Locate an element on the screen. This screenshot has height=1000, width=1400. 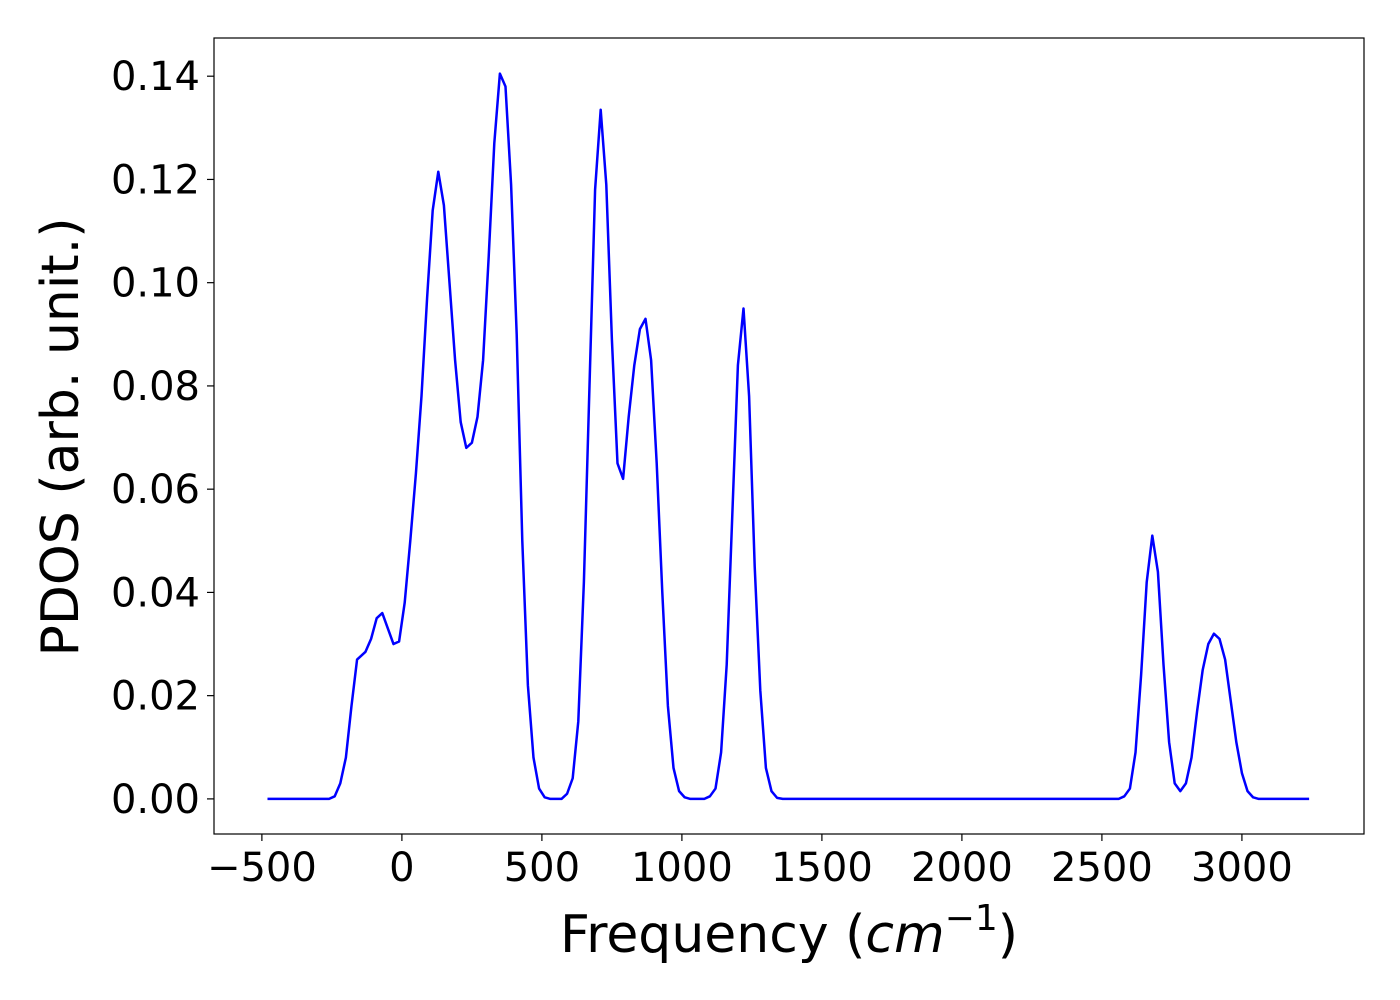
y-tick-label: 0.00 is located at coordinates (155, 800).